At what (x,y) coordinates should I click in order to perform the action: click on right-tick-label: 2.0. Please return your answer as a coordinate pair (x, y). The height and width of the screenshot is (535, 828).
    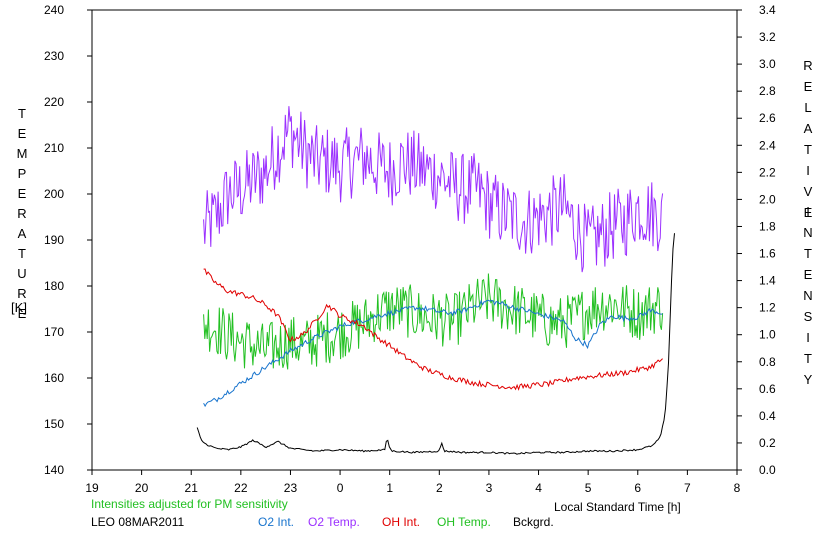
    Looking at the image, I should click on (767, 199).